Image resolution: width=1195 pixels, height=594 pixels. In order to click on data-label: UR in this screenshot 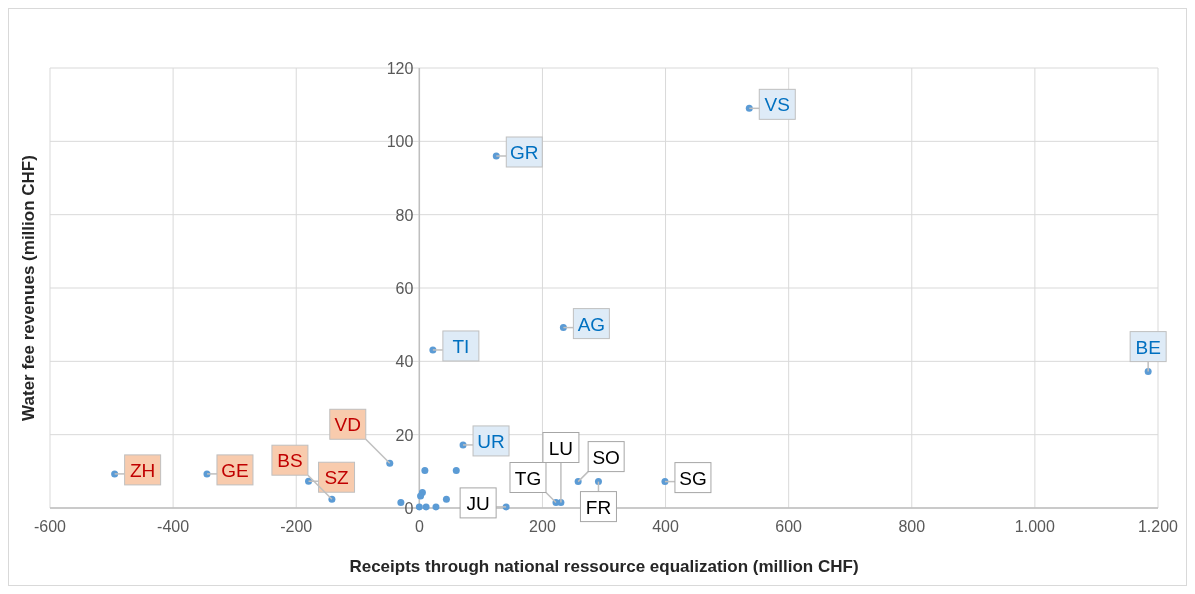, I will do `click(491, 441)`.